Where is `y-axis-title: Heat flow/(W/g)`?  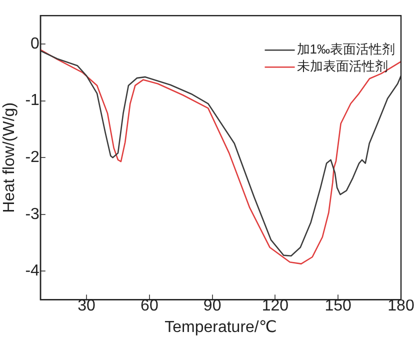 y-axis-title: Heat flow/(W/g) is located at coordinates (9, 157).